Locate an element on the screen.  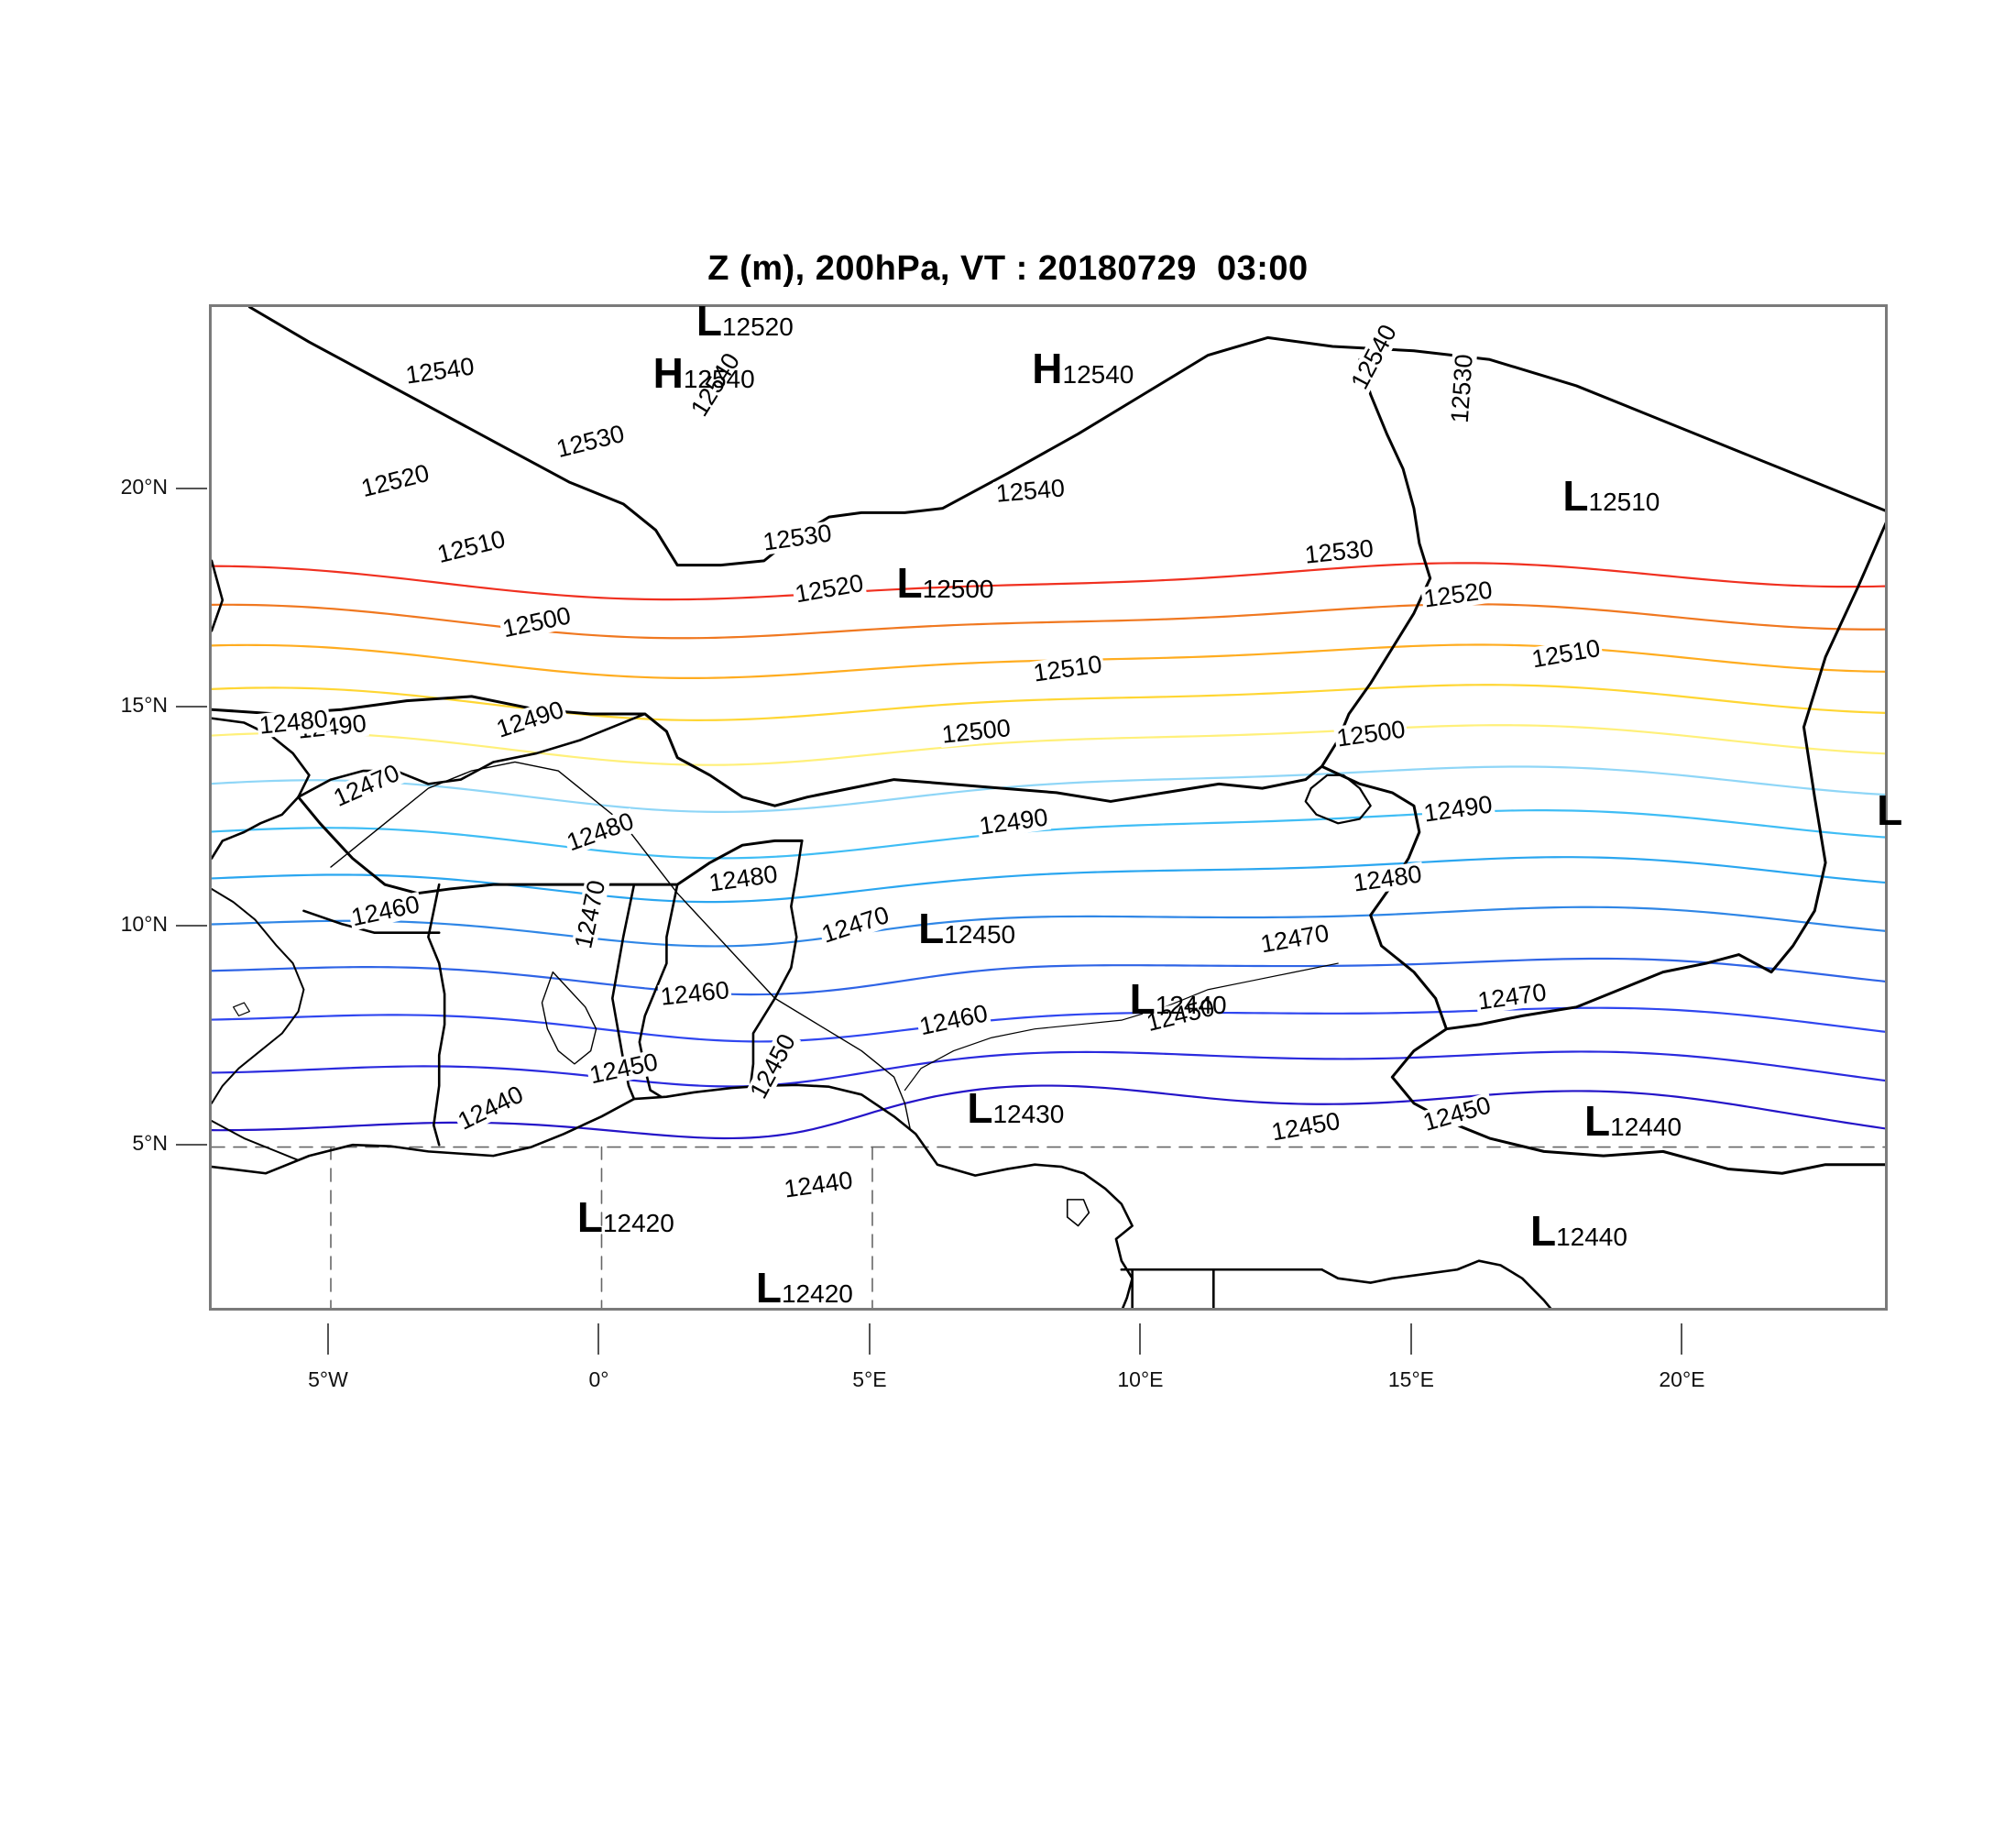
x-tick-label: 0° is located at coordinates (598, 1379).